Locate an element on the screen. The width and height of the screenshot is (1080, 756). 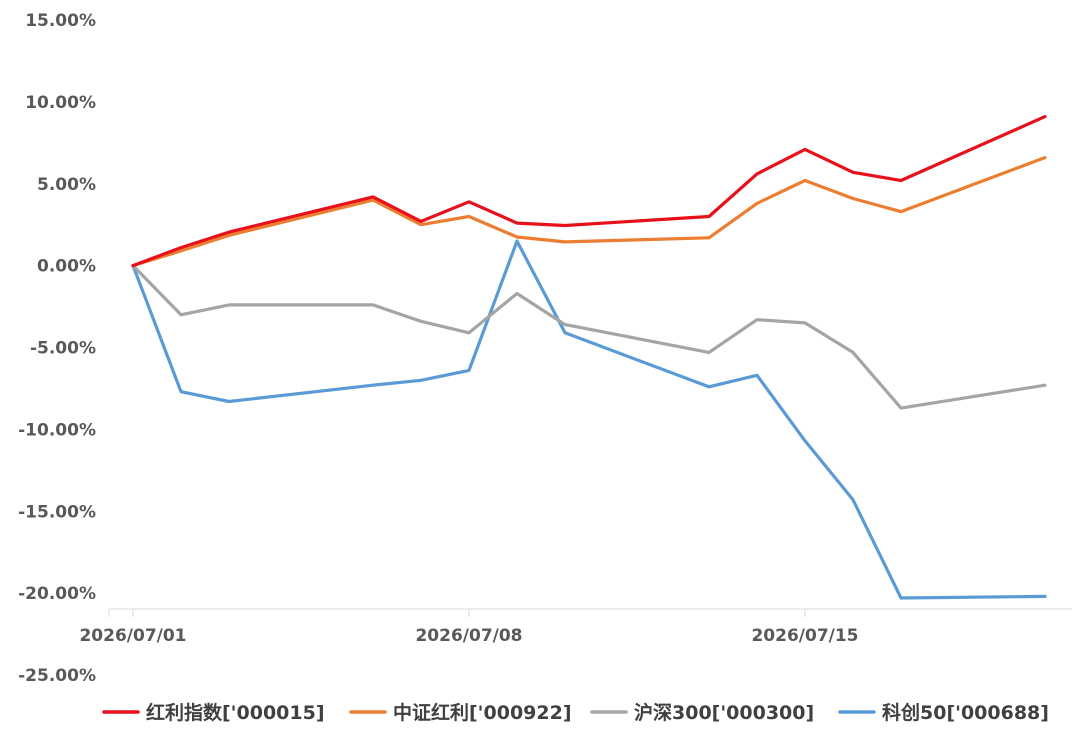
y-tick-label: -25.00% is located at coordinates (57, 676).